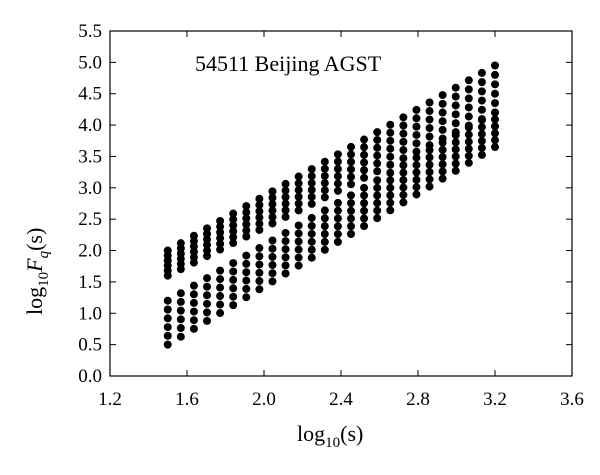  What do you see at coordinates (37, 271) in the screenshot?
I see `y-axis-title: log10Fq(s)` at bounding box center [37, 271].